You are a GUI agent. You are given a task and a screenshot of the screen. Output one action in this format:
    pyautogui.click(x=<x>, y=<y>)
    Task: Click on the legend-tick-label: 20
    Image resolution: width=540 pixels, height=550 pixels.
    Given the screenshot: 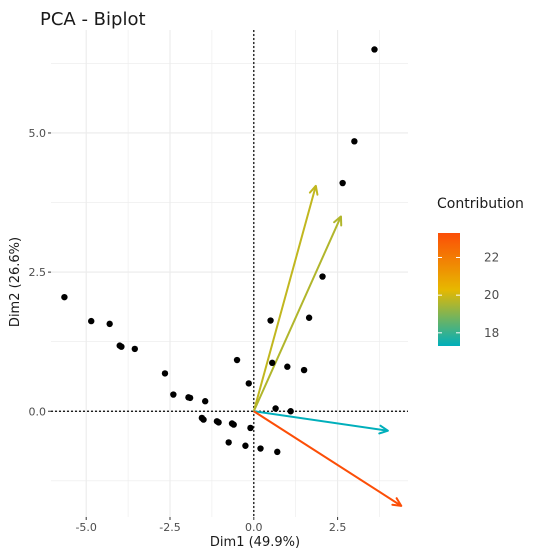 What is the action you would take?
    pyautogui.click(x=491, y=295)
    